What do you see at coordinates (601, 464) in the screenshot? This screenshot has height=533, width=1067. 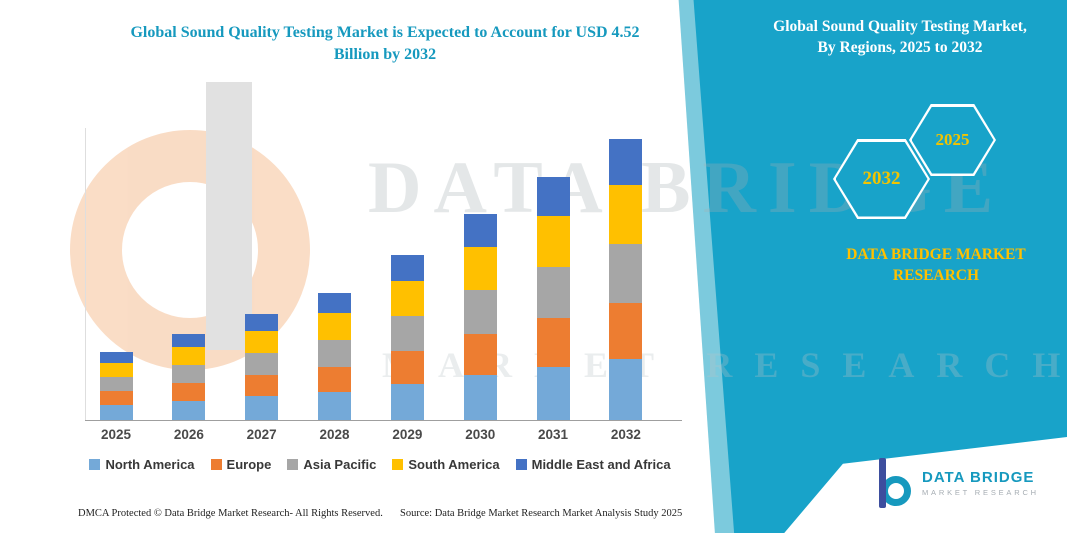 I see `legend-label: Middle East and Africa` at bounding box center [601, 464].